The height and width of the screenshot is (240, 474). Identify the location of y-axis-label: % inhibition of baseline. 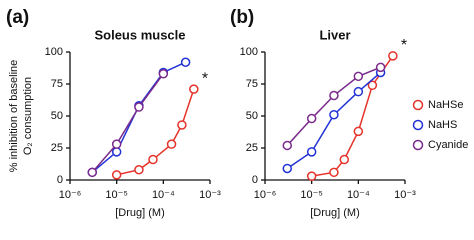
(14, 116).